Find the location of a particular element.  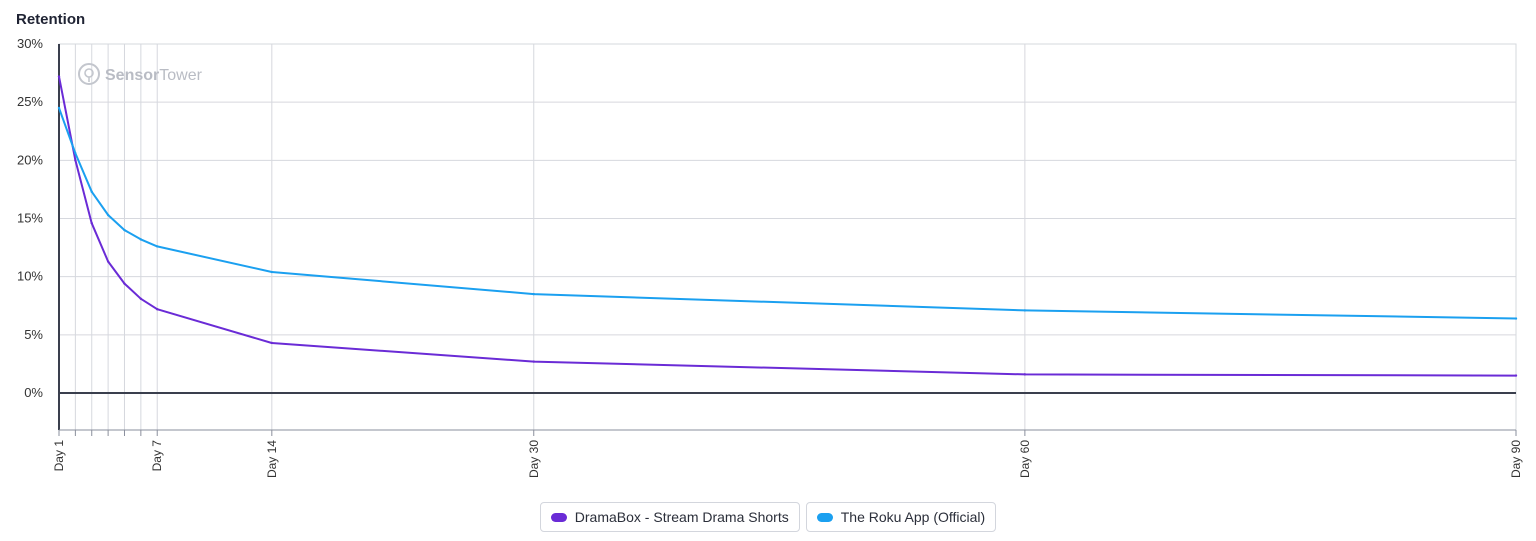

legend-label-roku: The Roku App (Official) is located at coordinates (913, 517).